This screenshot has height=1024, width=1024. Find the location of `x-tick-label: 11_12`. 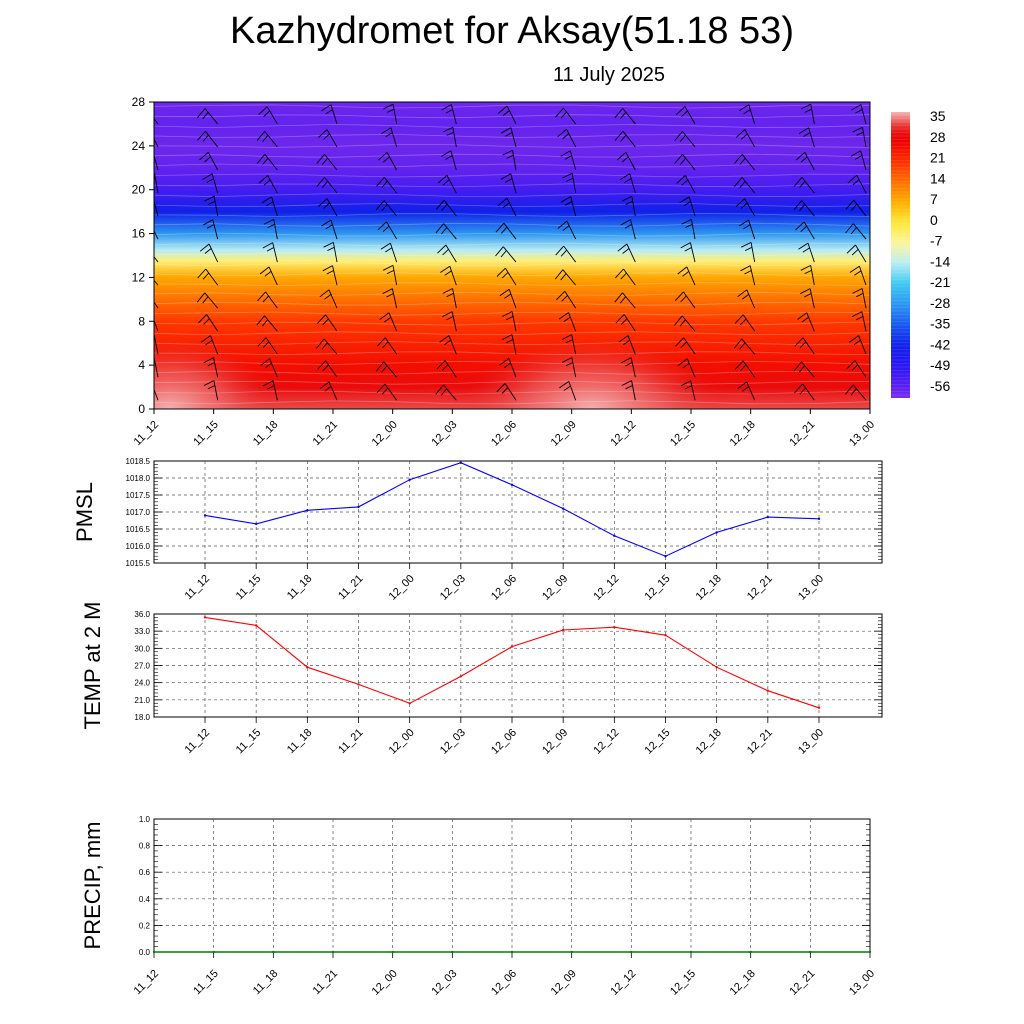

x-tick-label: 11_12 is located at coordinates (147, 434).